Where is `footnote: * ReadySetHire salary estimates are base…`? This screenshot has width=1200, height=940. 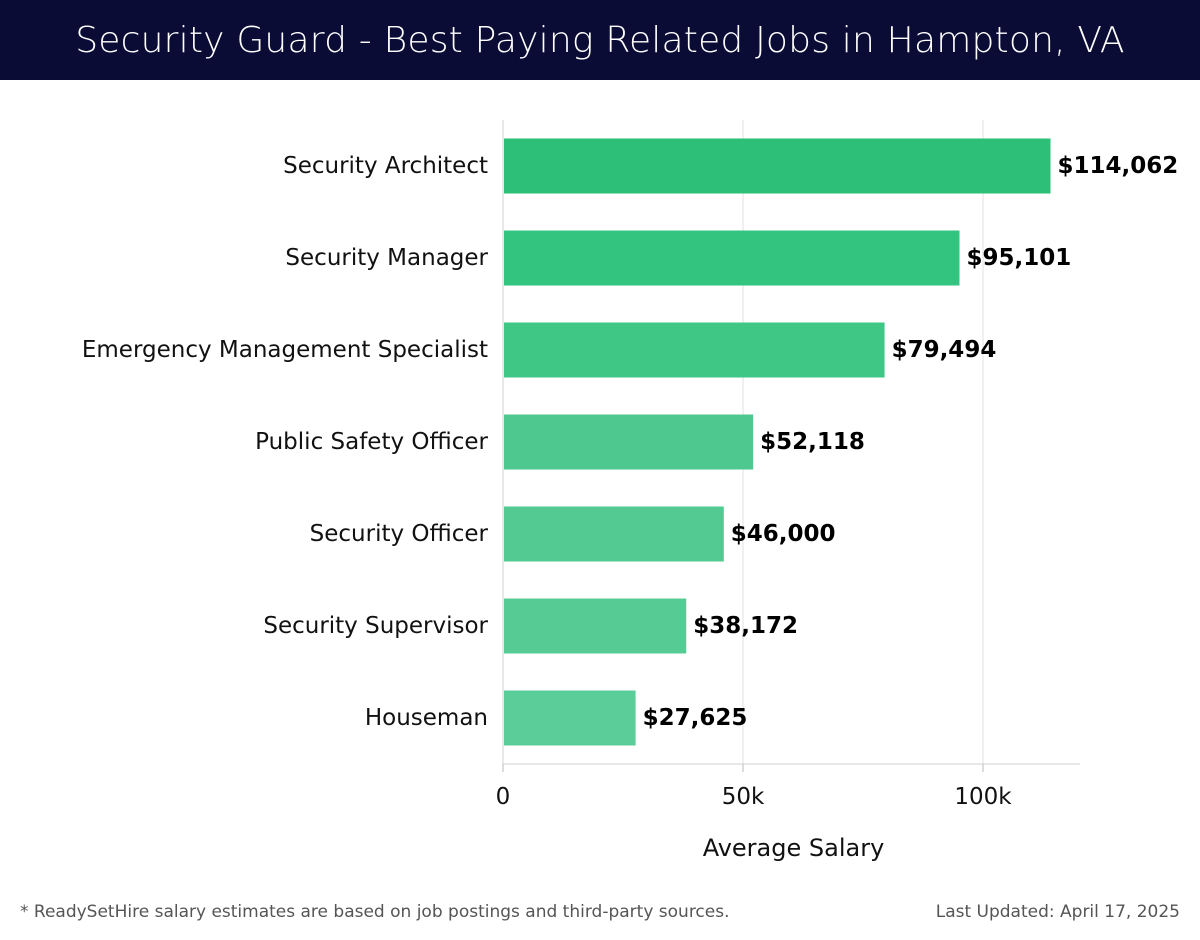
footnote: * ReadySetHire salary estimates are base… is located at coordinates (375, 912).